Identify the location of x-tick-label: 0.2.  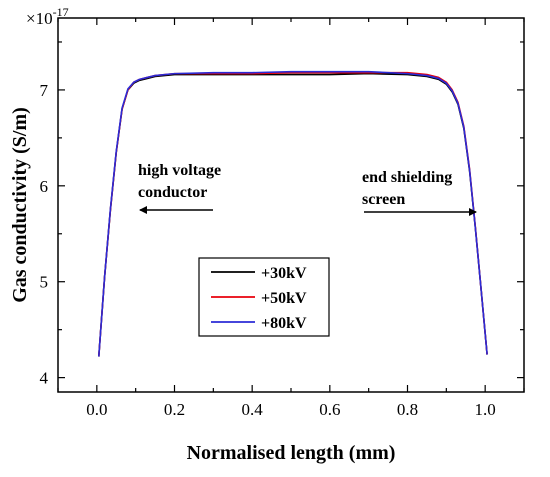
(174, 409).